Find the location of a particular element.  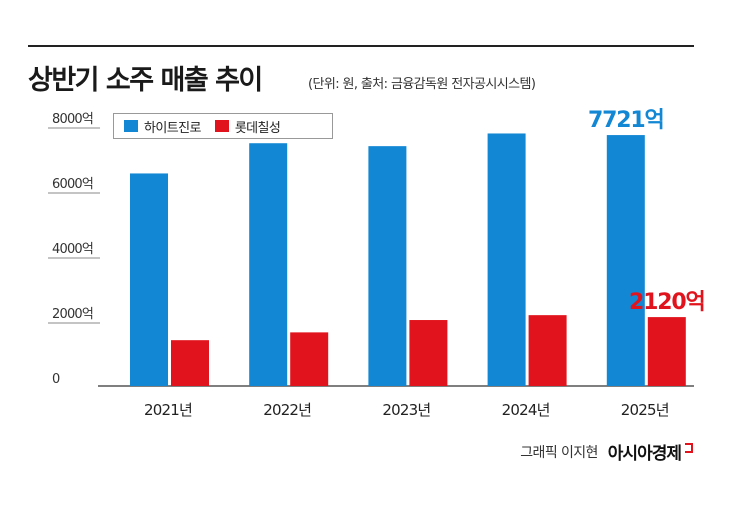

x-tick-label: 2023년 is located at coordinates (406, 410).